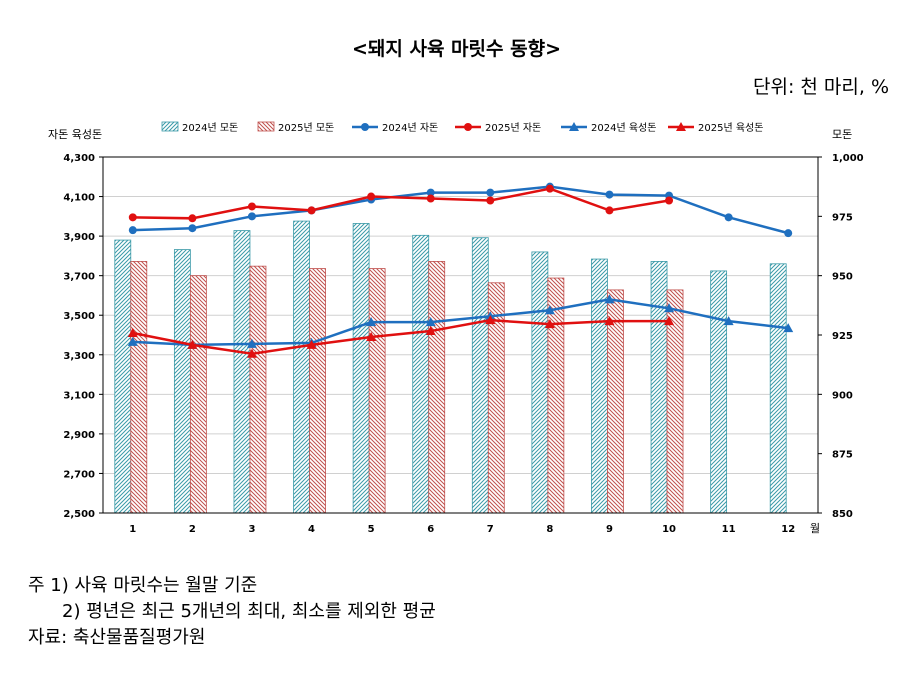 The width and height of the screenshot is (913, 673). Describe the element at coordinates (143, 585) in the screenshot. I see `note-1: 주 1) 사육 마릿수는 월말 기준` at that location.